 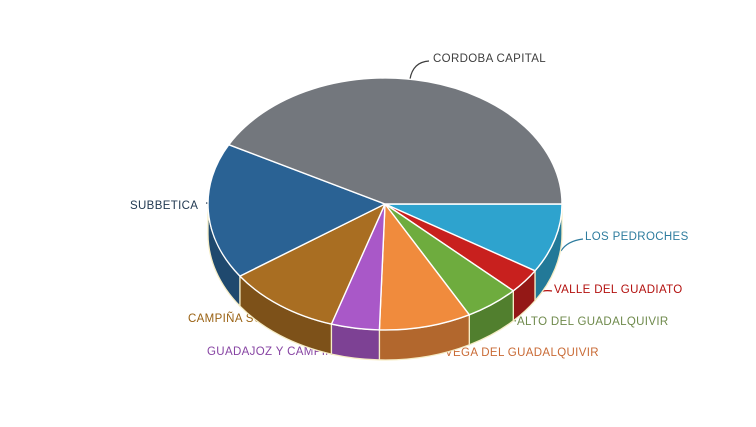 What do you see at coordinates (618, 290) in the screenshot?
I see `slice-label-valle-del-guadiato: VALLE DEL GUADIATO` at bounding box center [618, 290].